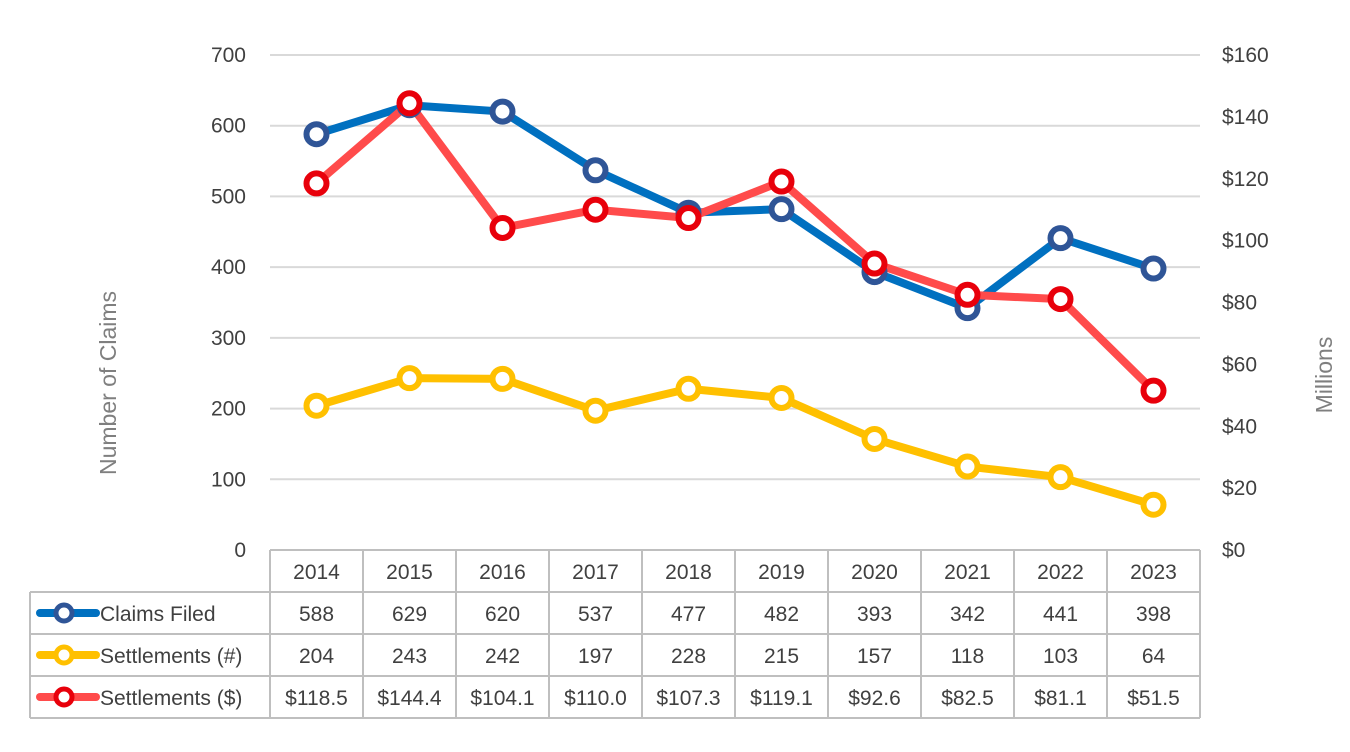  I want to click on table-cell: 482, so click(781, 614).